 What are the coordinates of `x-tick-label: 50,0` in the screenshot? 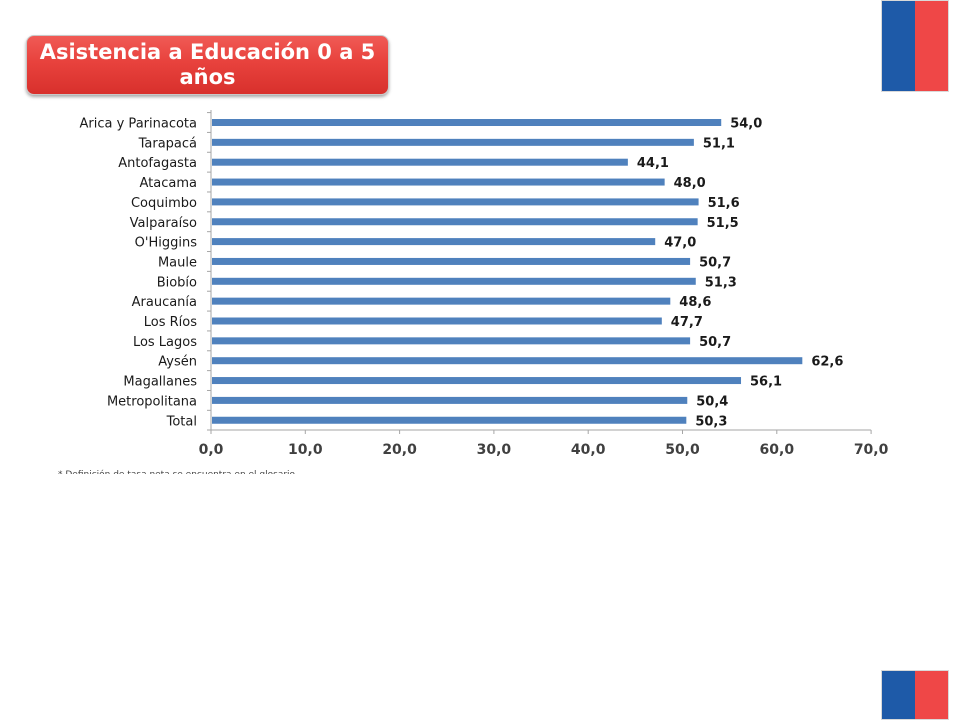 It's located at (682, 450).